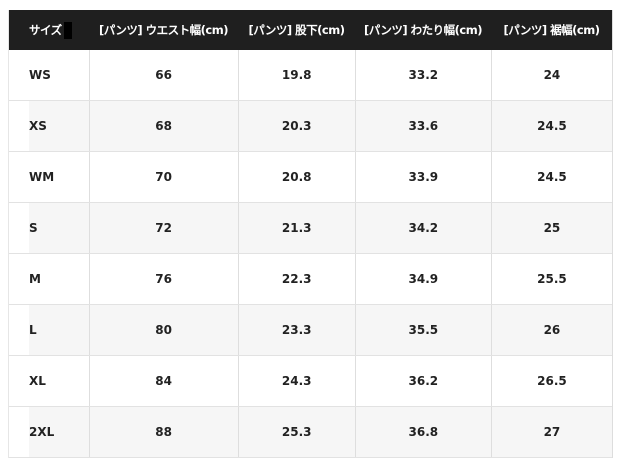 The image size is (619, 465). What do you see at coordinates (163, 228) in the screenshot?
I see `value-cell: 72` at bounding box center [163, 228].